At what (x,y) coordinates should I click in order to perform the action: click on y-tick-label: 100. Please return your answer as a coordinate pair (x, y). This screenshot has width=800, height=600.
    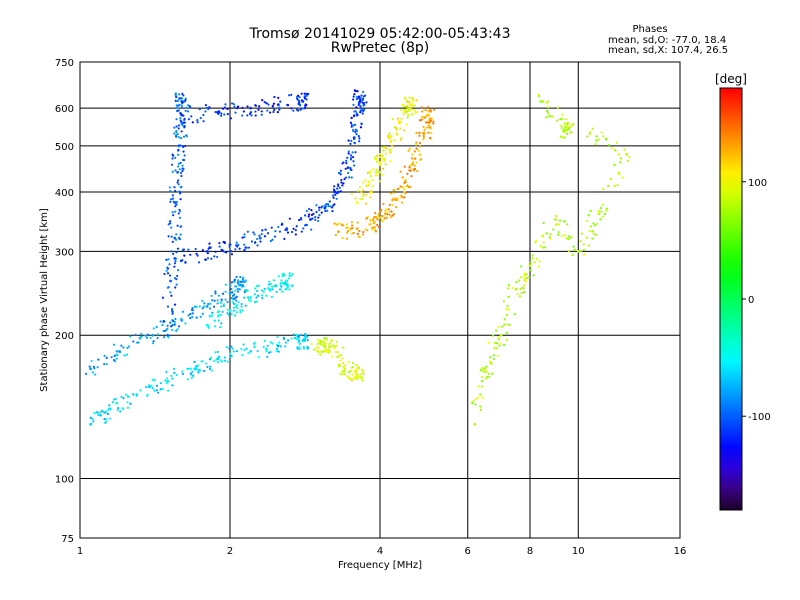
    Looking at the image, I should click on (64, 480).